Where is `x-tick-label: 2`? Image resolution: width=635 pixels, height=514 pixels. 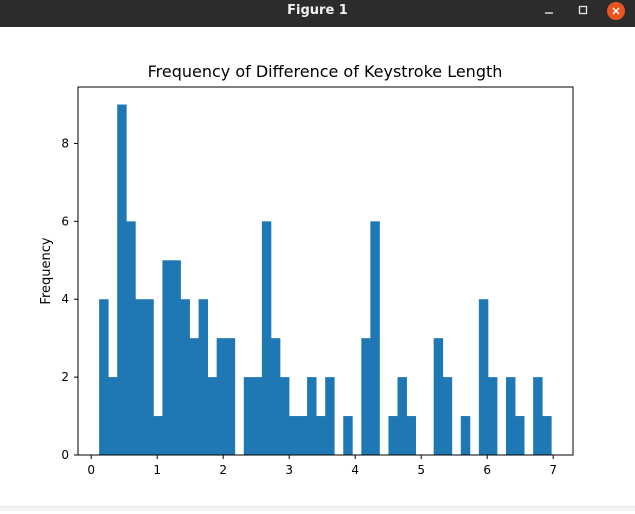
x-tick-label: 2 is located at coordinates (223, 470).